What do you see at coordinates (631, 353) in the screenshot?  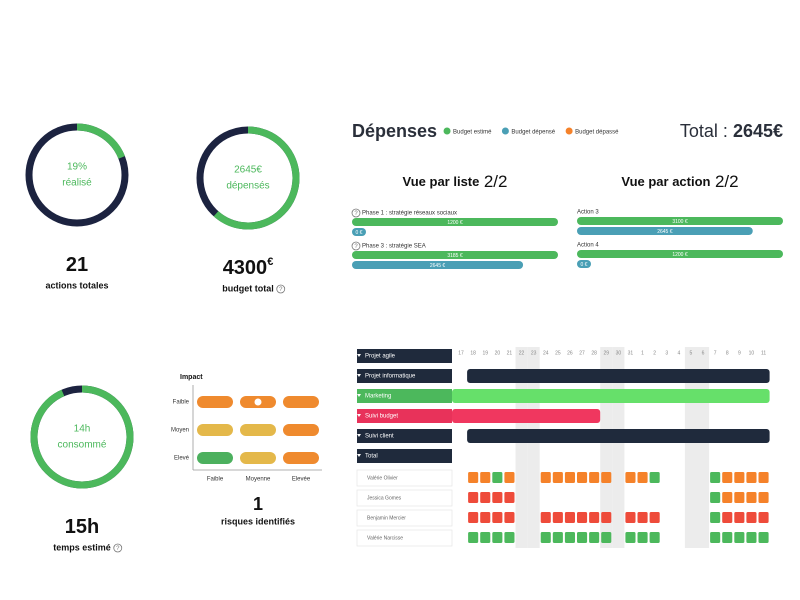 I see `day-label: 31` at bounding box center [631, 353].